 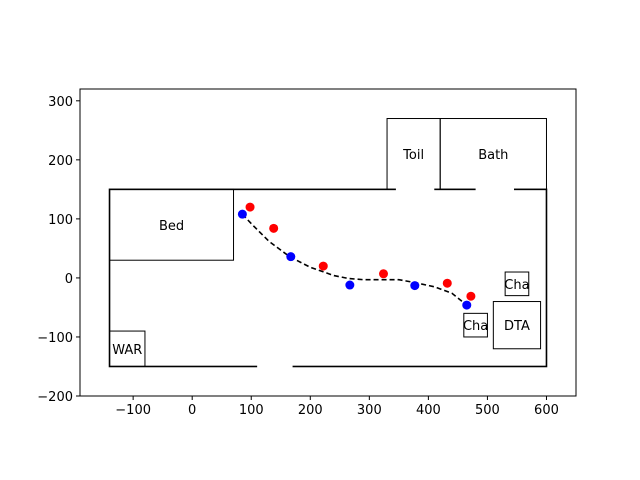 What do you see at coordinates (60, 220) in the screenshot?
I see `y-tick-label-3: 100` at bounding box center [60, 220].